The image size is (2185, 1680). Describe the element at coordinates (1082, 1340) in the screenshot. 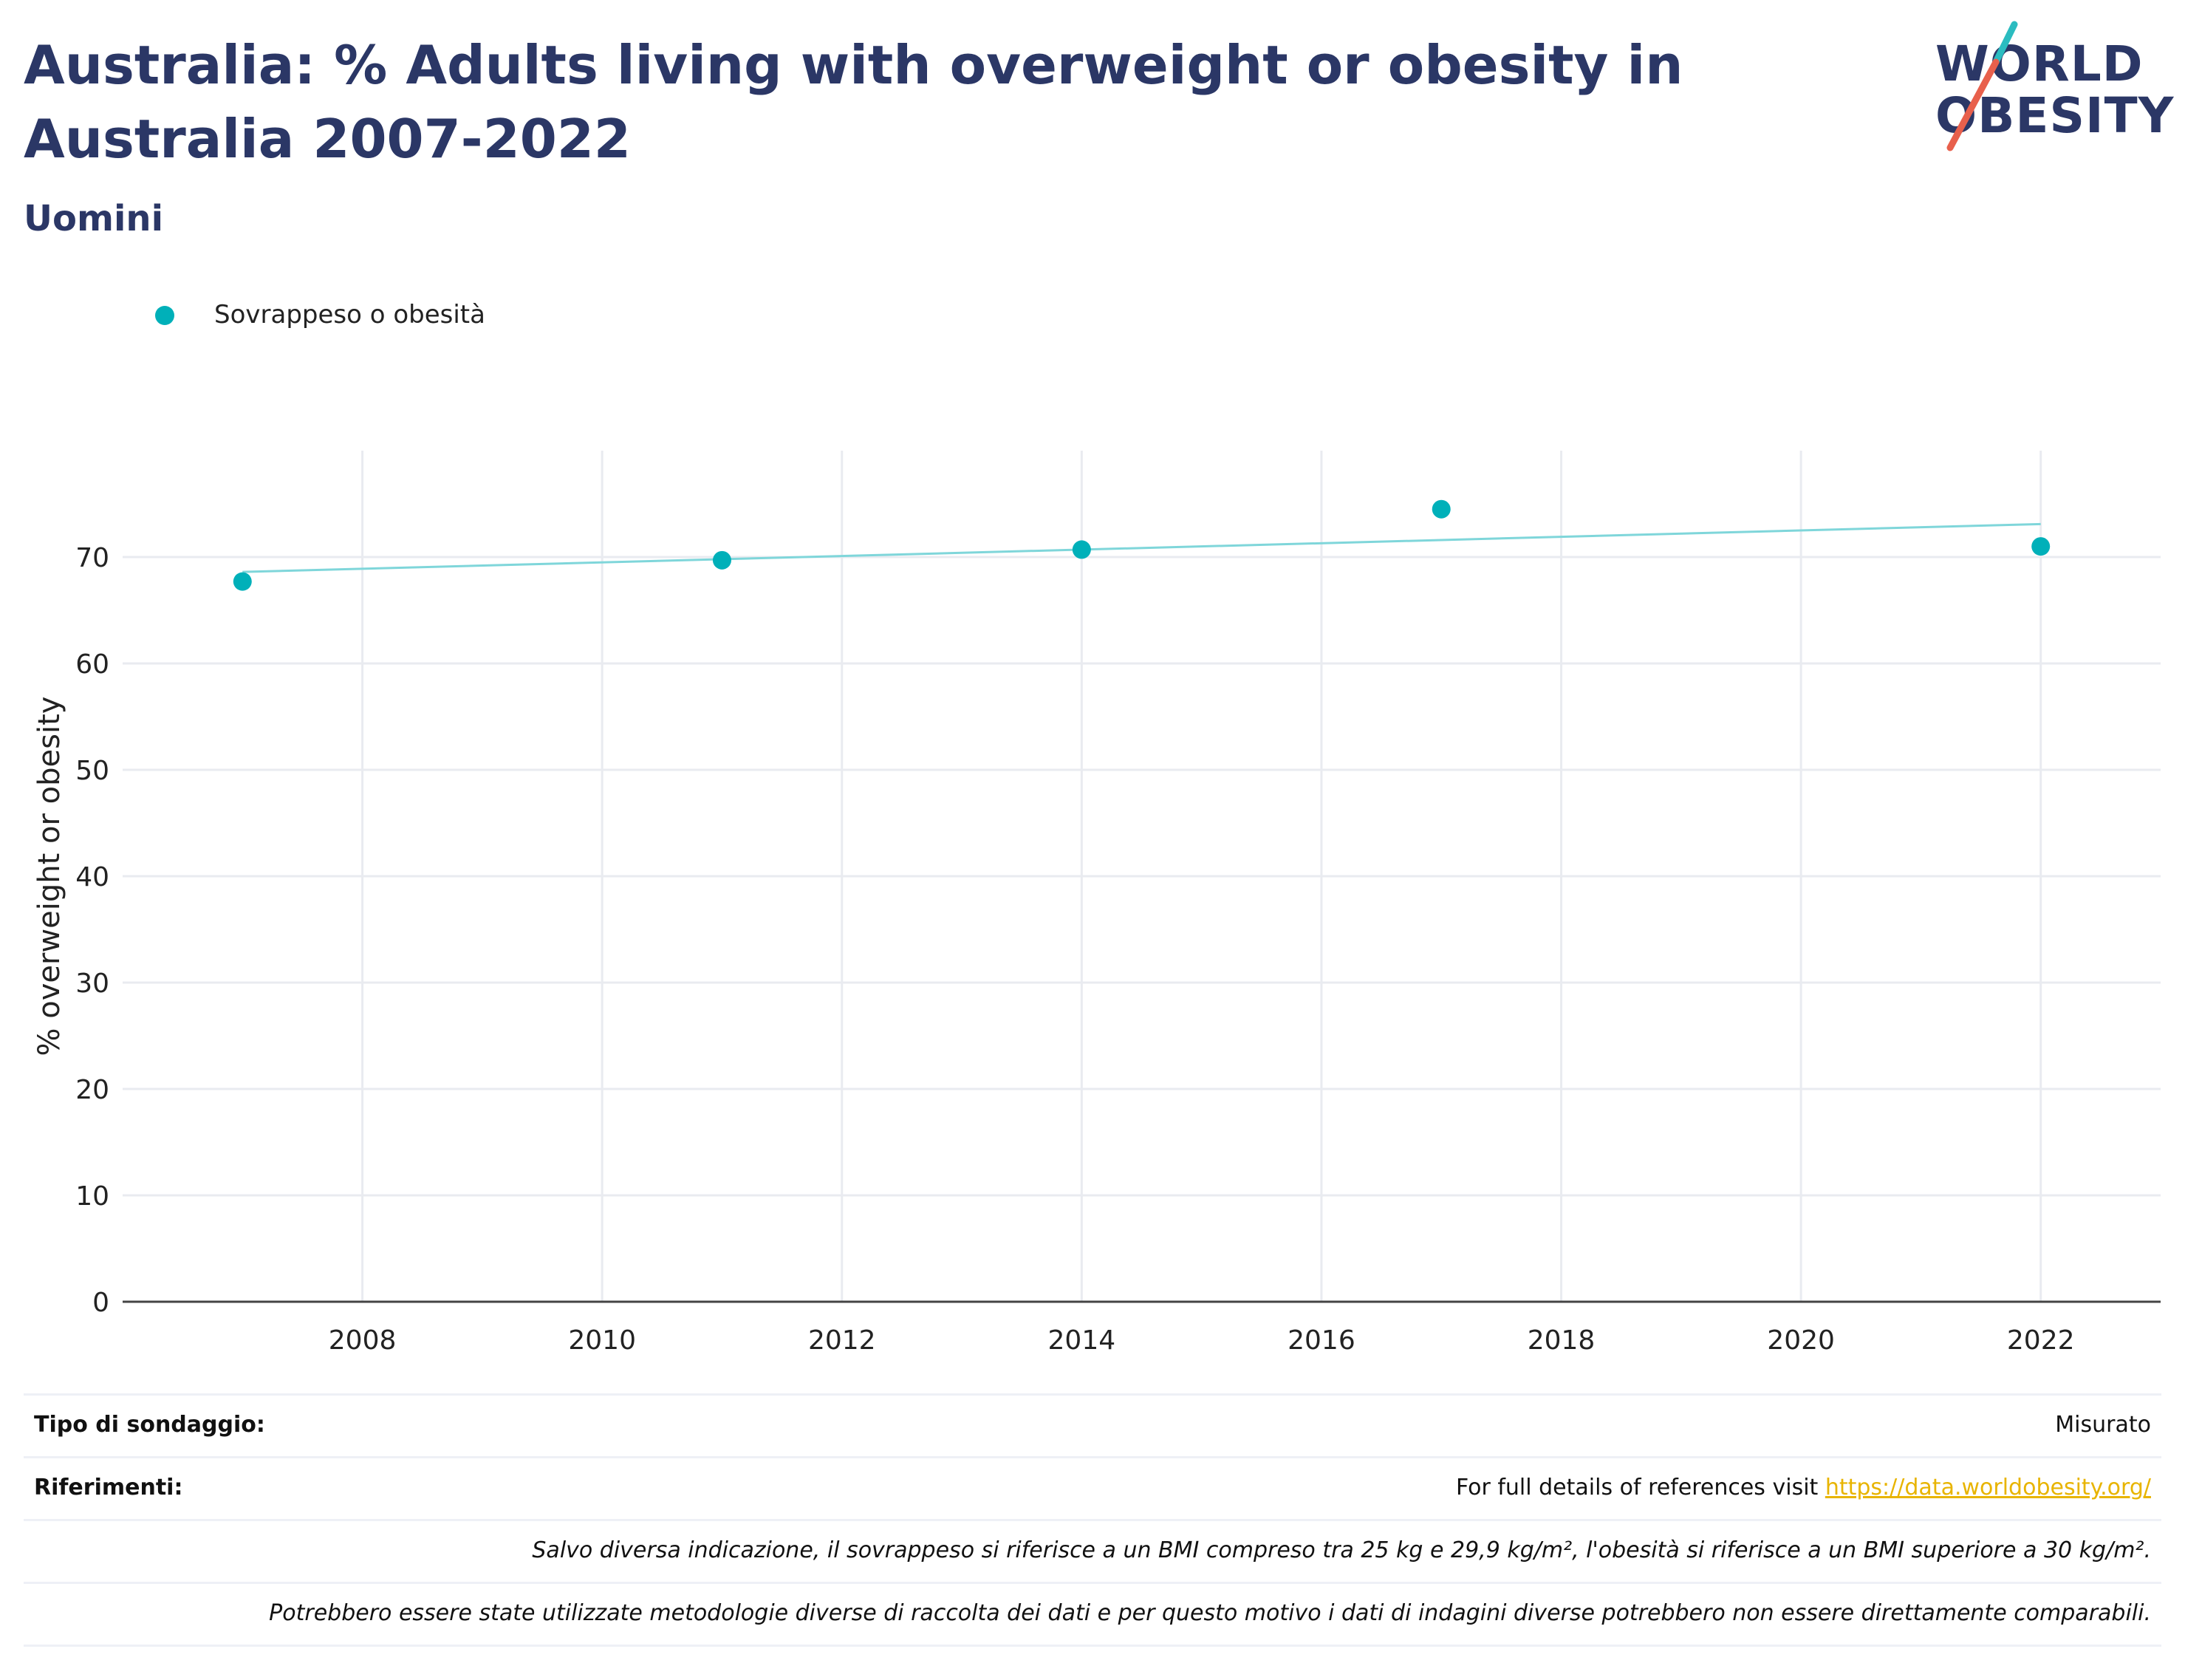

I see `x-tick-label: 2014` at that location.